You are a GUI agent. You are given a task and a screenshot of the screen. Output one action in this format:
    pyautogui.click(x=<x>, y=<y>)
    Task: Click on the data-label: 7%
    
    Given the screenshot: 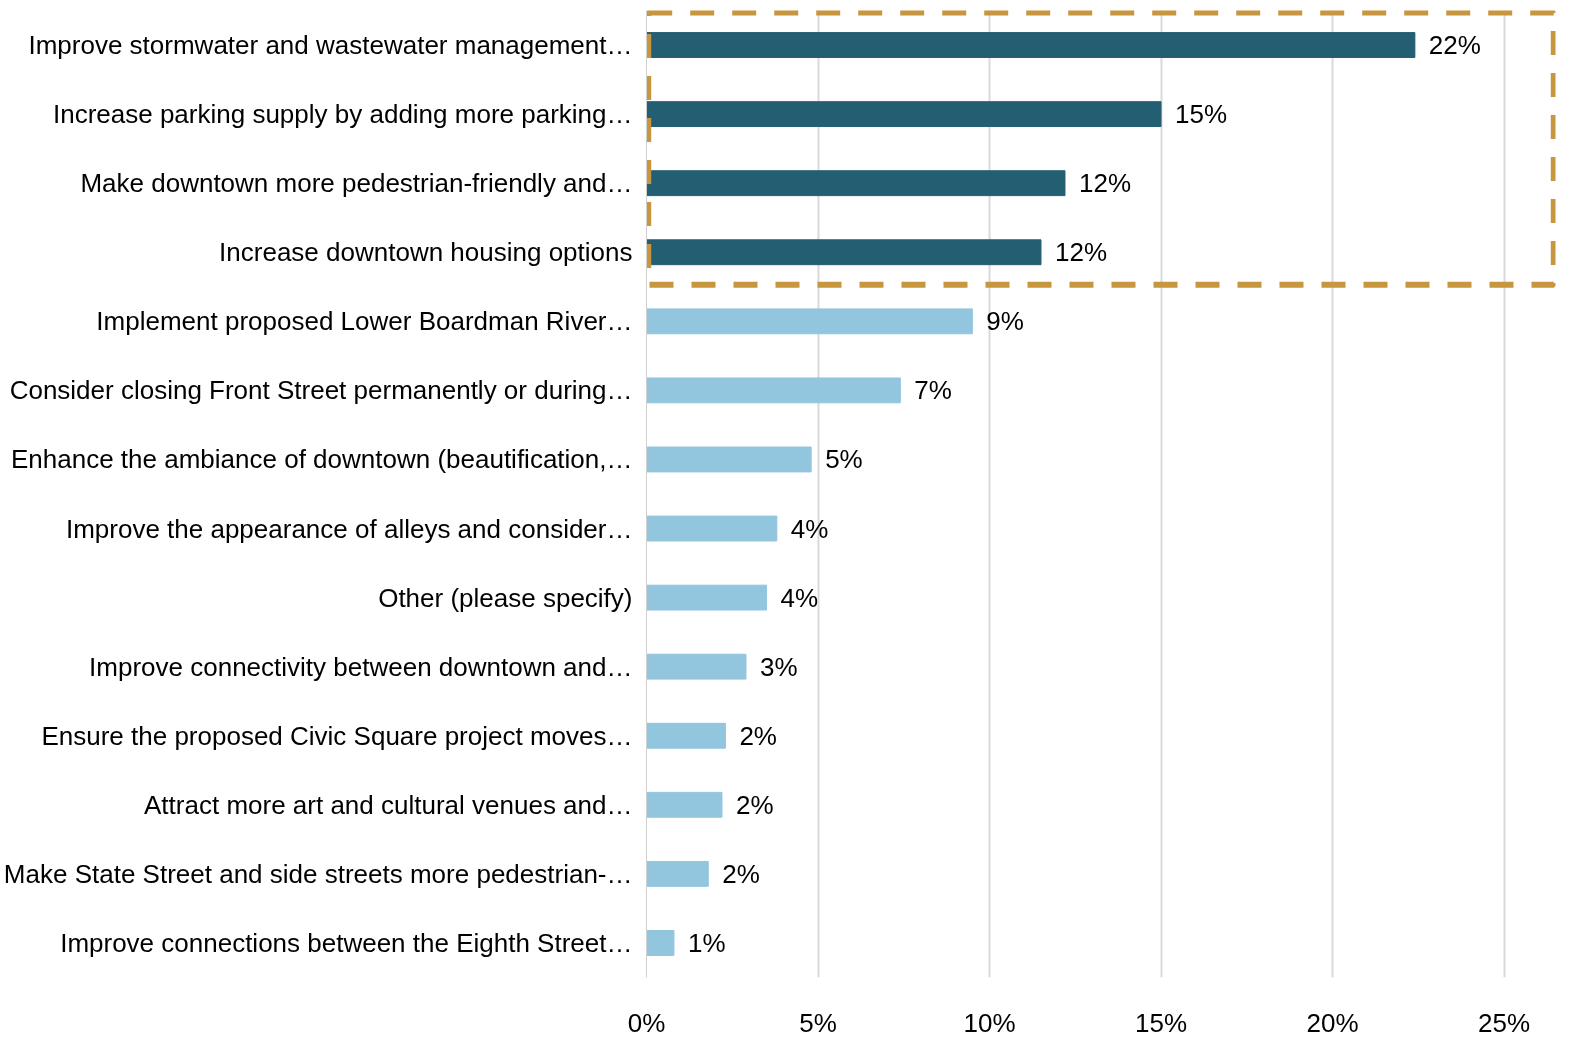 What is the action you would take?
    pyautogui.click(x=933, y=390)
    